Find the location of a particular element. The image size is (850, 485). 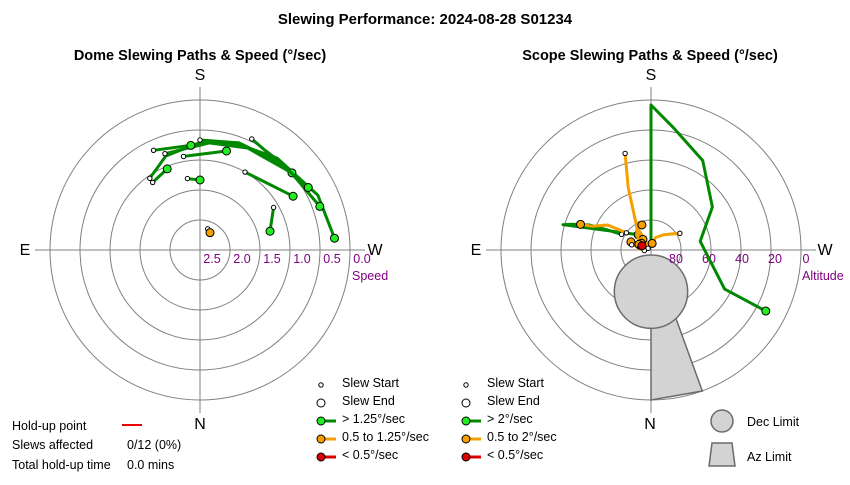

scope-legend-medium-label: 0.5 to 2°/sec is located at coordinates (522, 437).